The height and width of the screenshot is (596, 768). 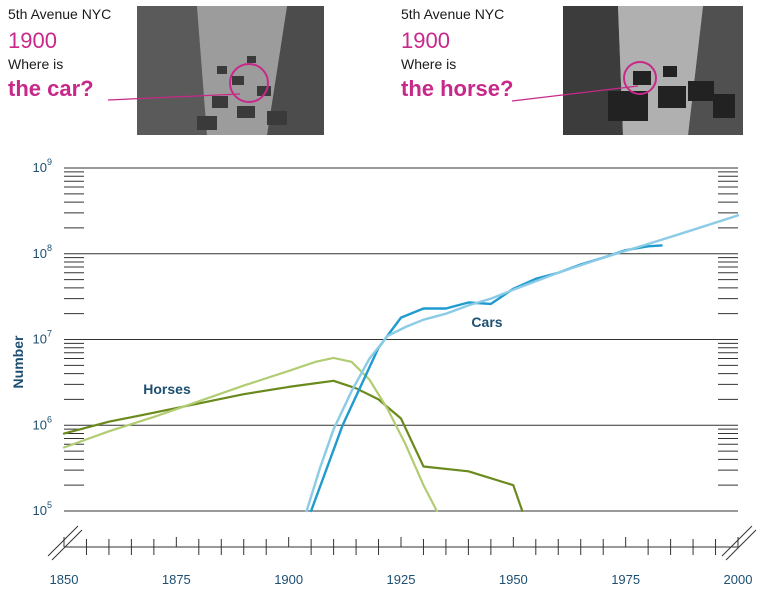 I want to click on x-tick-label: 1950, so click(x=513, y=579).